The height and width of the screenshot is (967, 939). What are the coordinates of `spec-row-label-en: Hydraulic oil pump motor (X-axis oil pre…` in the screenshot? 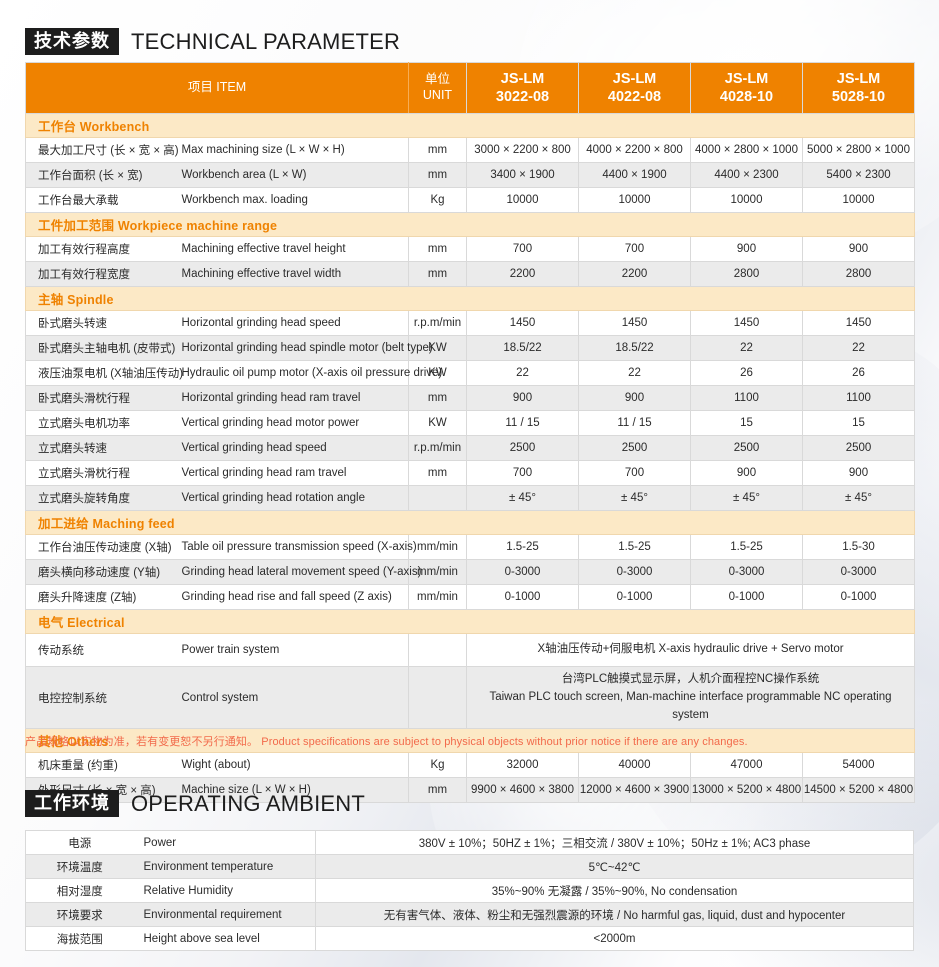 It's located at (307, 373).